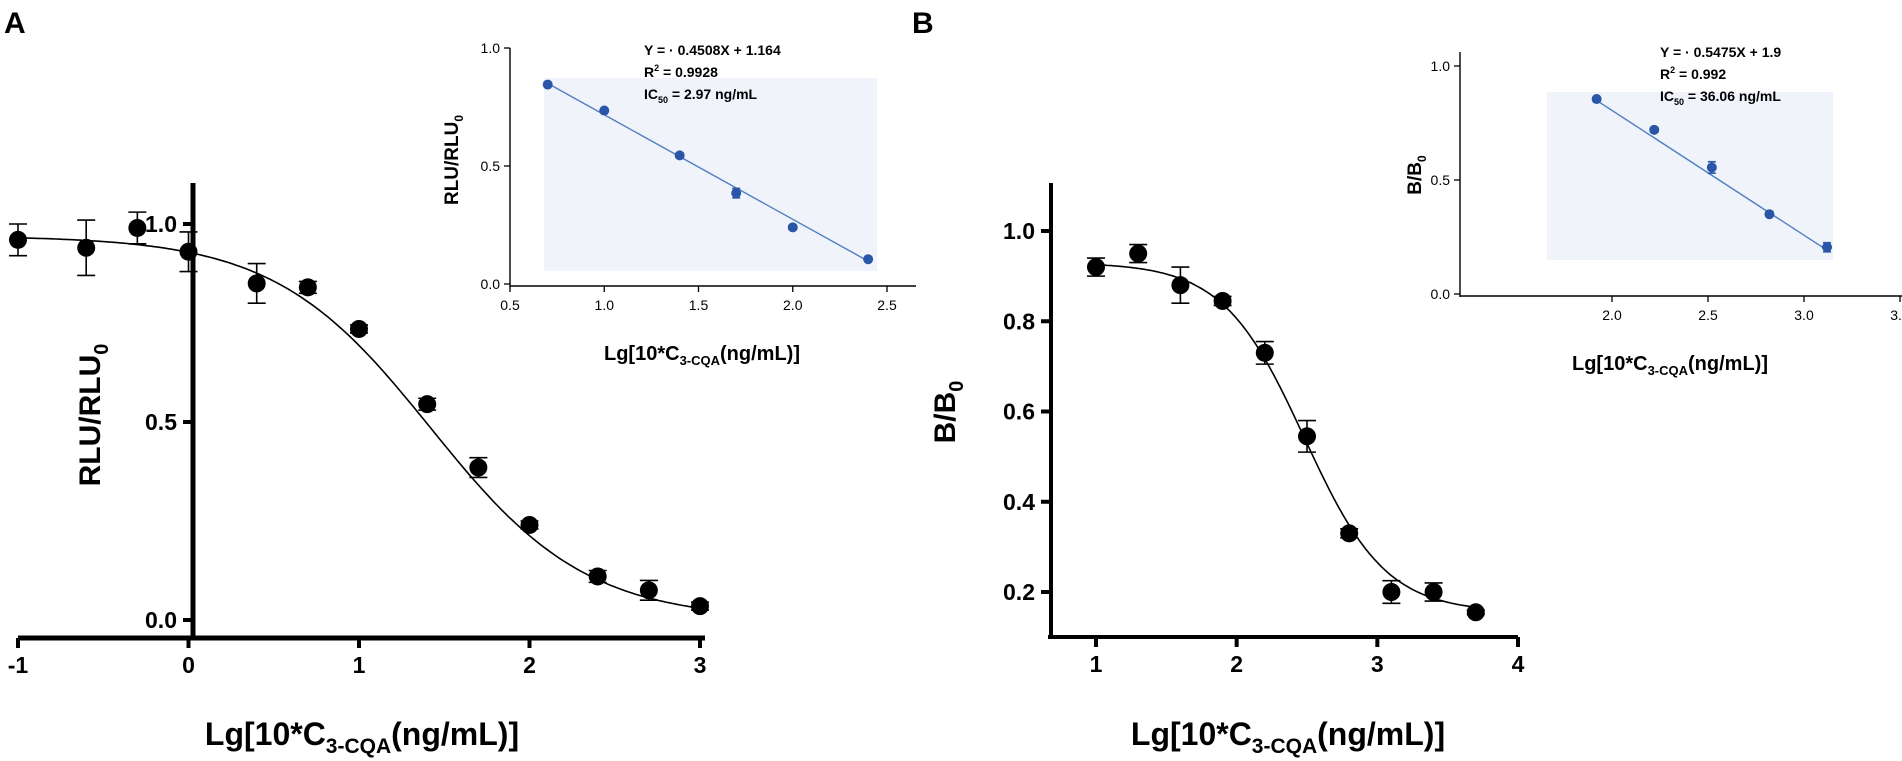 The image size is (1902, 761). I want to click on panel-b-x-ticks: 1 2 3 4, so click(1307, 657).